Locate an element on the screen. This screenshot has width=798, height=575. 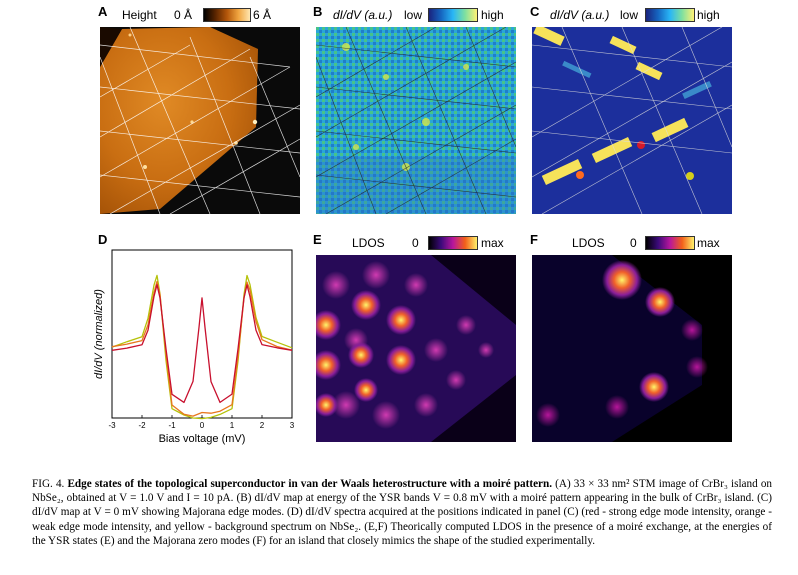
panel-b-image is located at coordinates (416, 120).